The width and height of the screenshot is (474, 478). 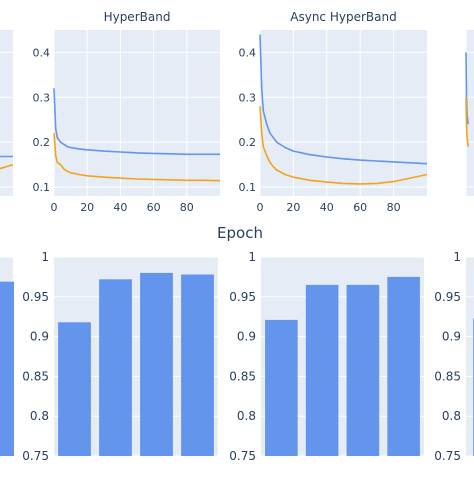 What do you see at coordinates (39, 337) in the screenshot?
I see `bar-middle-left-y-tick-label: 0.9` at bounding box center [39, 337].